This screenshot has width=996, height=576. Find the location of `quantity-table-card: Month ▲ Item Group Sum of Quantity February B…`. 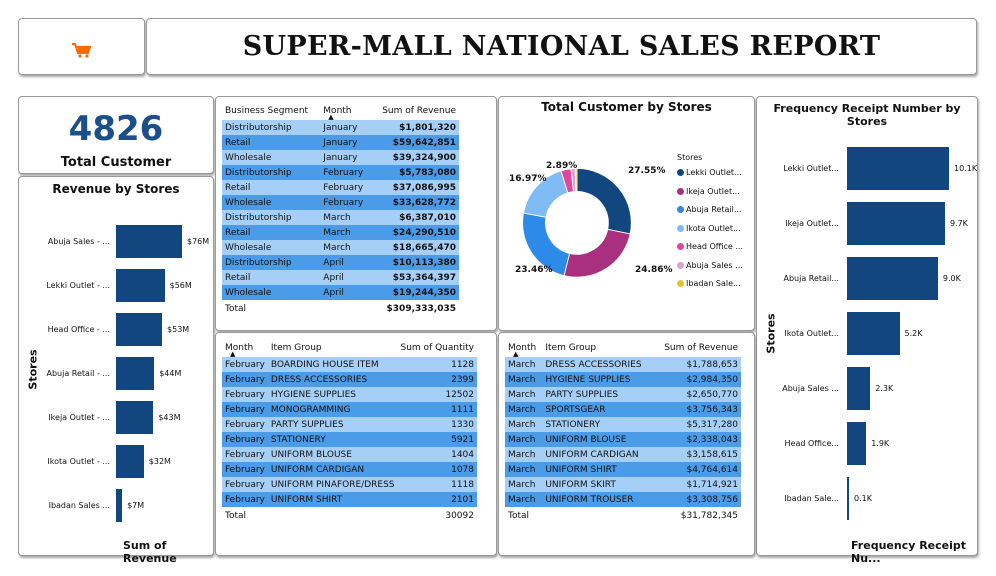

quantity-table-card: Month ▲ Item Group Sum of Quantity February B… is located at coordinates (356, 444).